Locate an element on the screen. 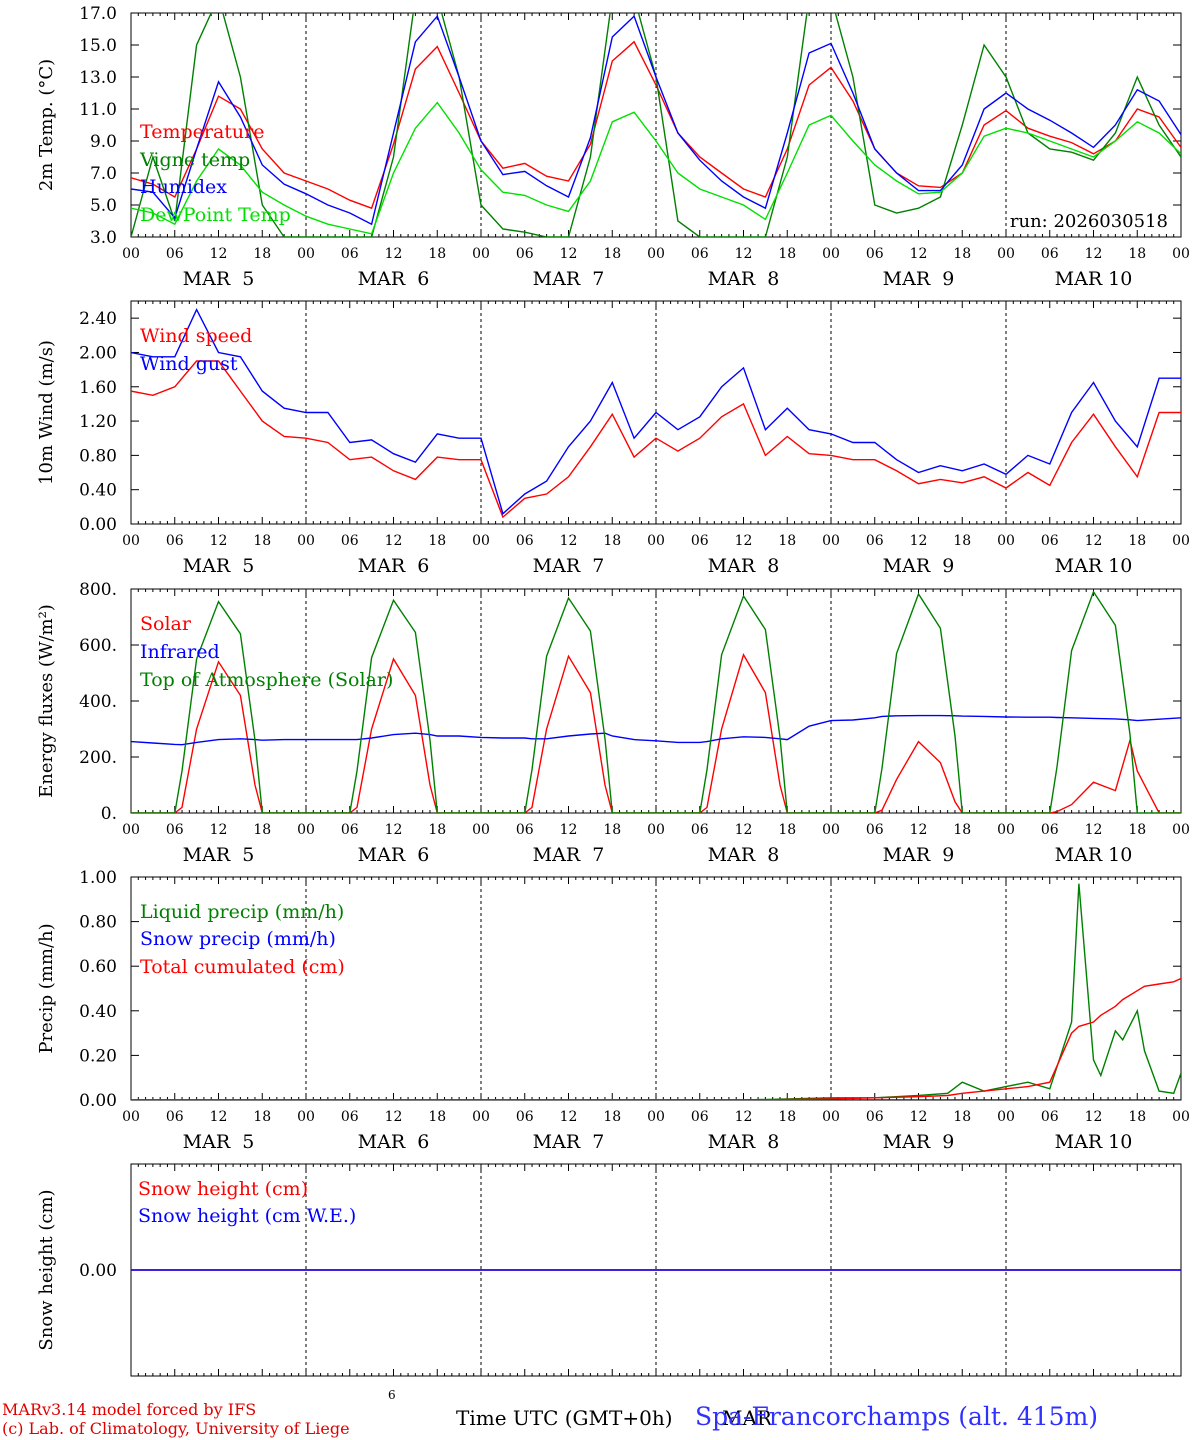 This screenshot has height=1440, width=1194. series-line-total-cumulated-cm- is located at coordinates (656, 1038).